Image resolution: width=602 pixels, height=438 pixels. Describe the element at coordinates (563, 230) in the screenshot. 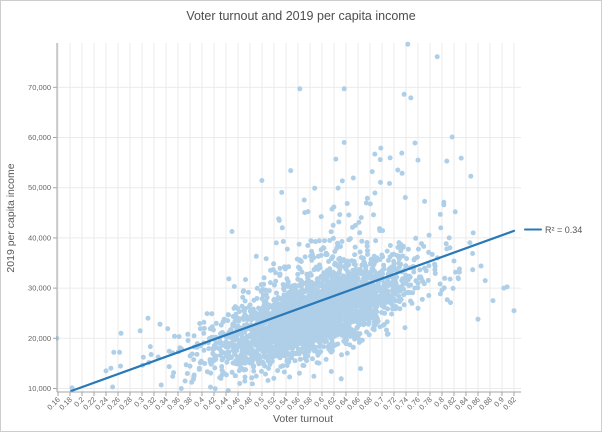

I see `legend-label: R² = 0.34` at that location.